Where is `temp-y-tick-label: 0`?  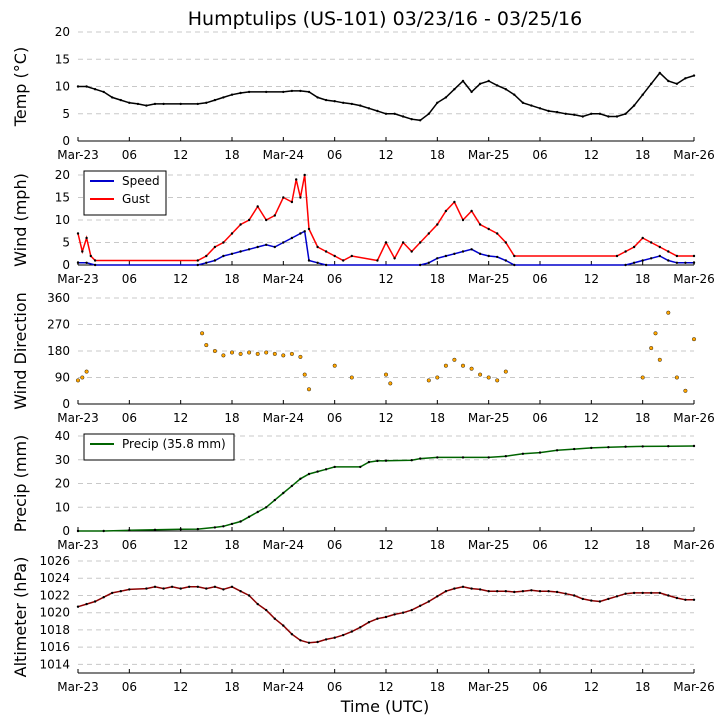
temp-y-tick-label: 0 is located at coordinates (66, 141).